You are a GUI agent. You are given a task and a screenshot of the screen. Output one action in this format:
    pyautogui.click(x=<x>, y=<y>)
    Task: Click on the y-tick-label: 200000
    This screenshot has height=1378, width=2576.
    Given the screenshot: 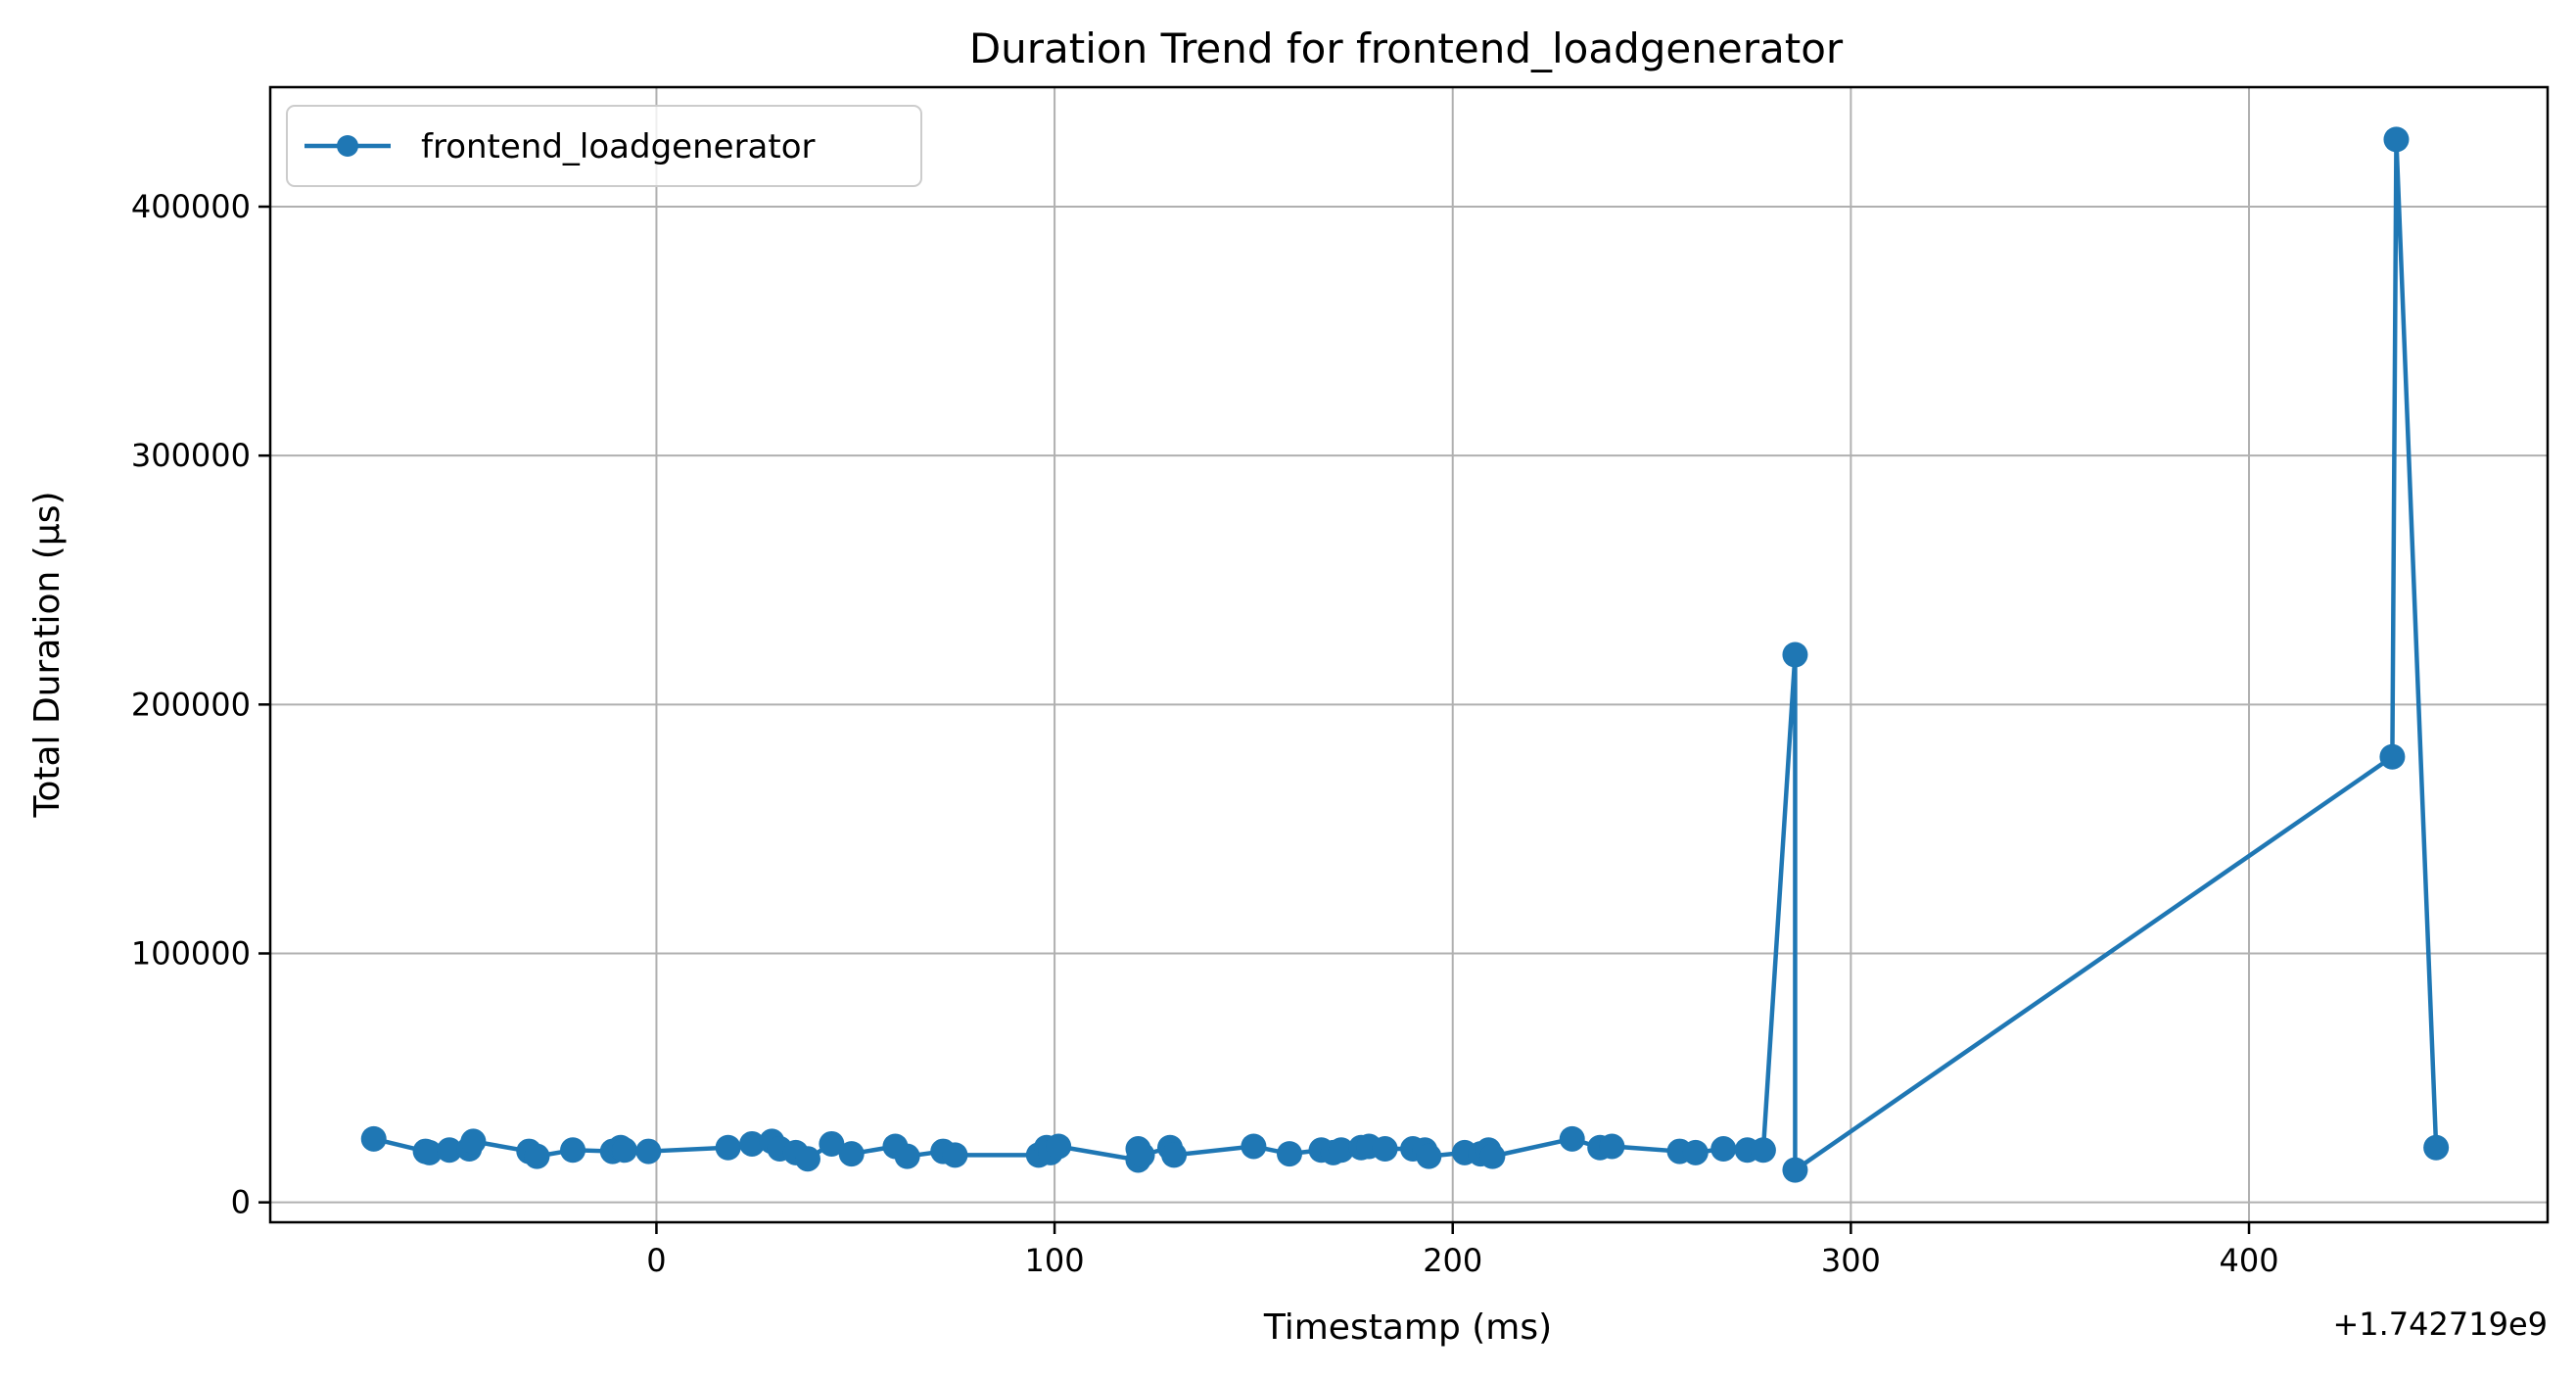 What is the action you would take?
    pyautogui.click(x=191, y=704)
    